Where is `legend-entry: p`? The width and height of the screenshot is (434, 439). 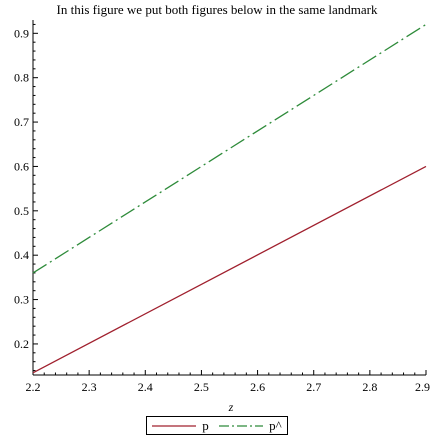
legend-entry: p is located at coordinates (180, 426).